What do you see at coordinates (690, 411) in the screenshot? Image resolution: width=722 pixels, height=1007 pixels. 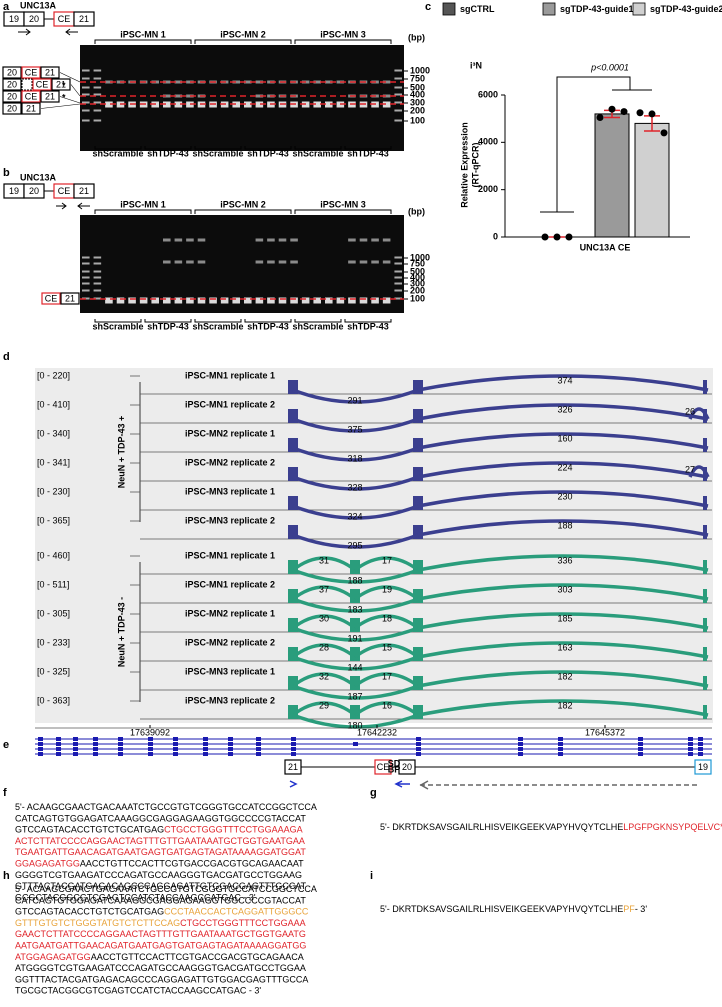 I see `junction-count: 26` at bounding box center [690, 411].